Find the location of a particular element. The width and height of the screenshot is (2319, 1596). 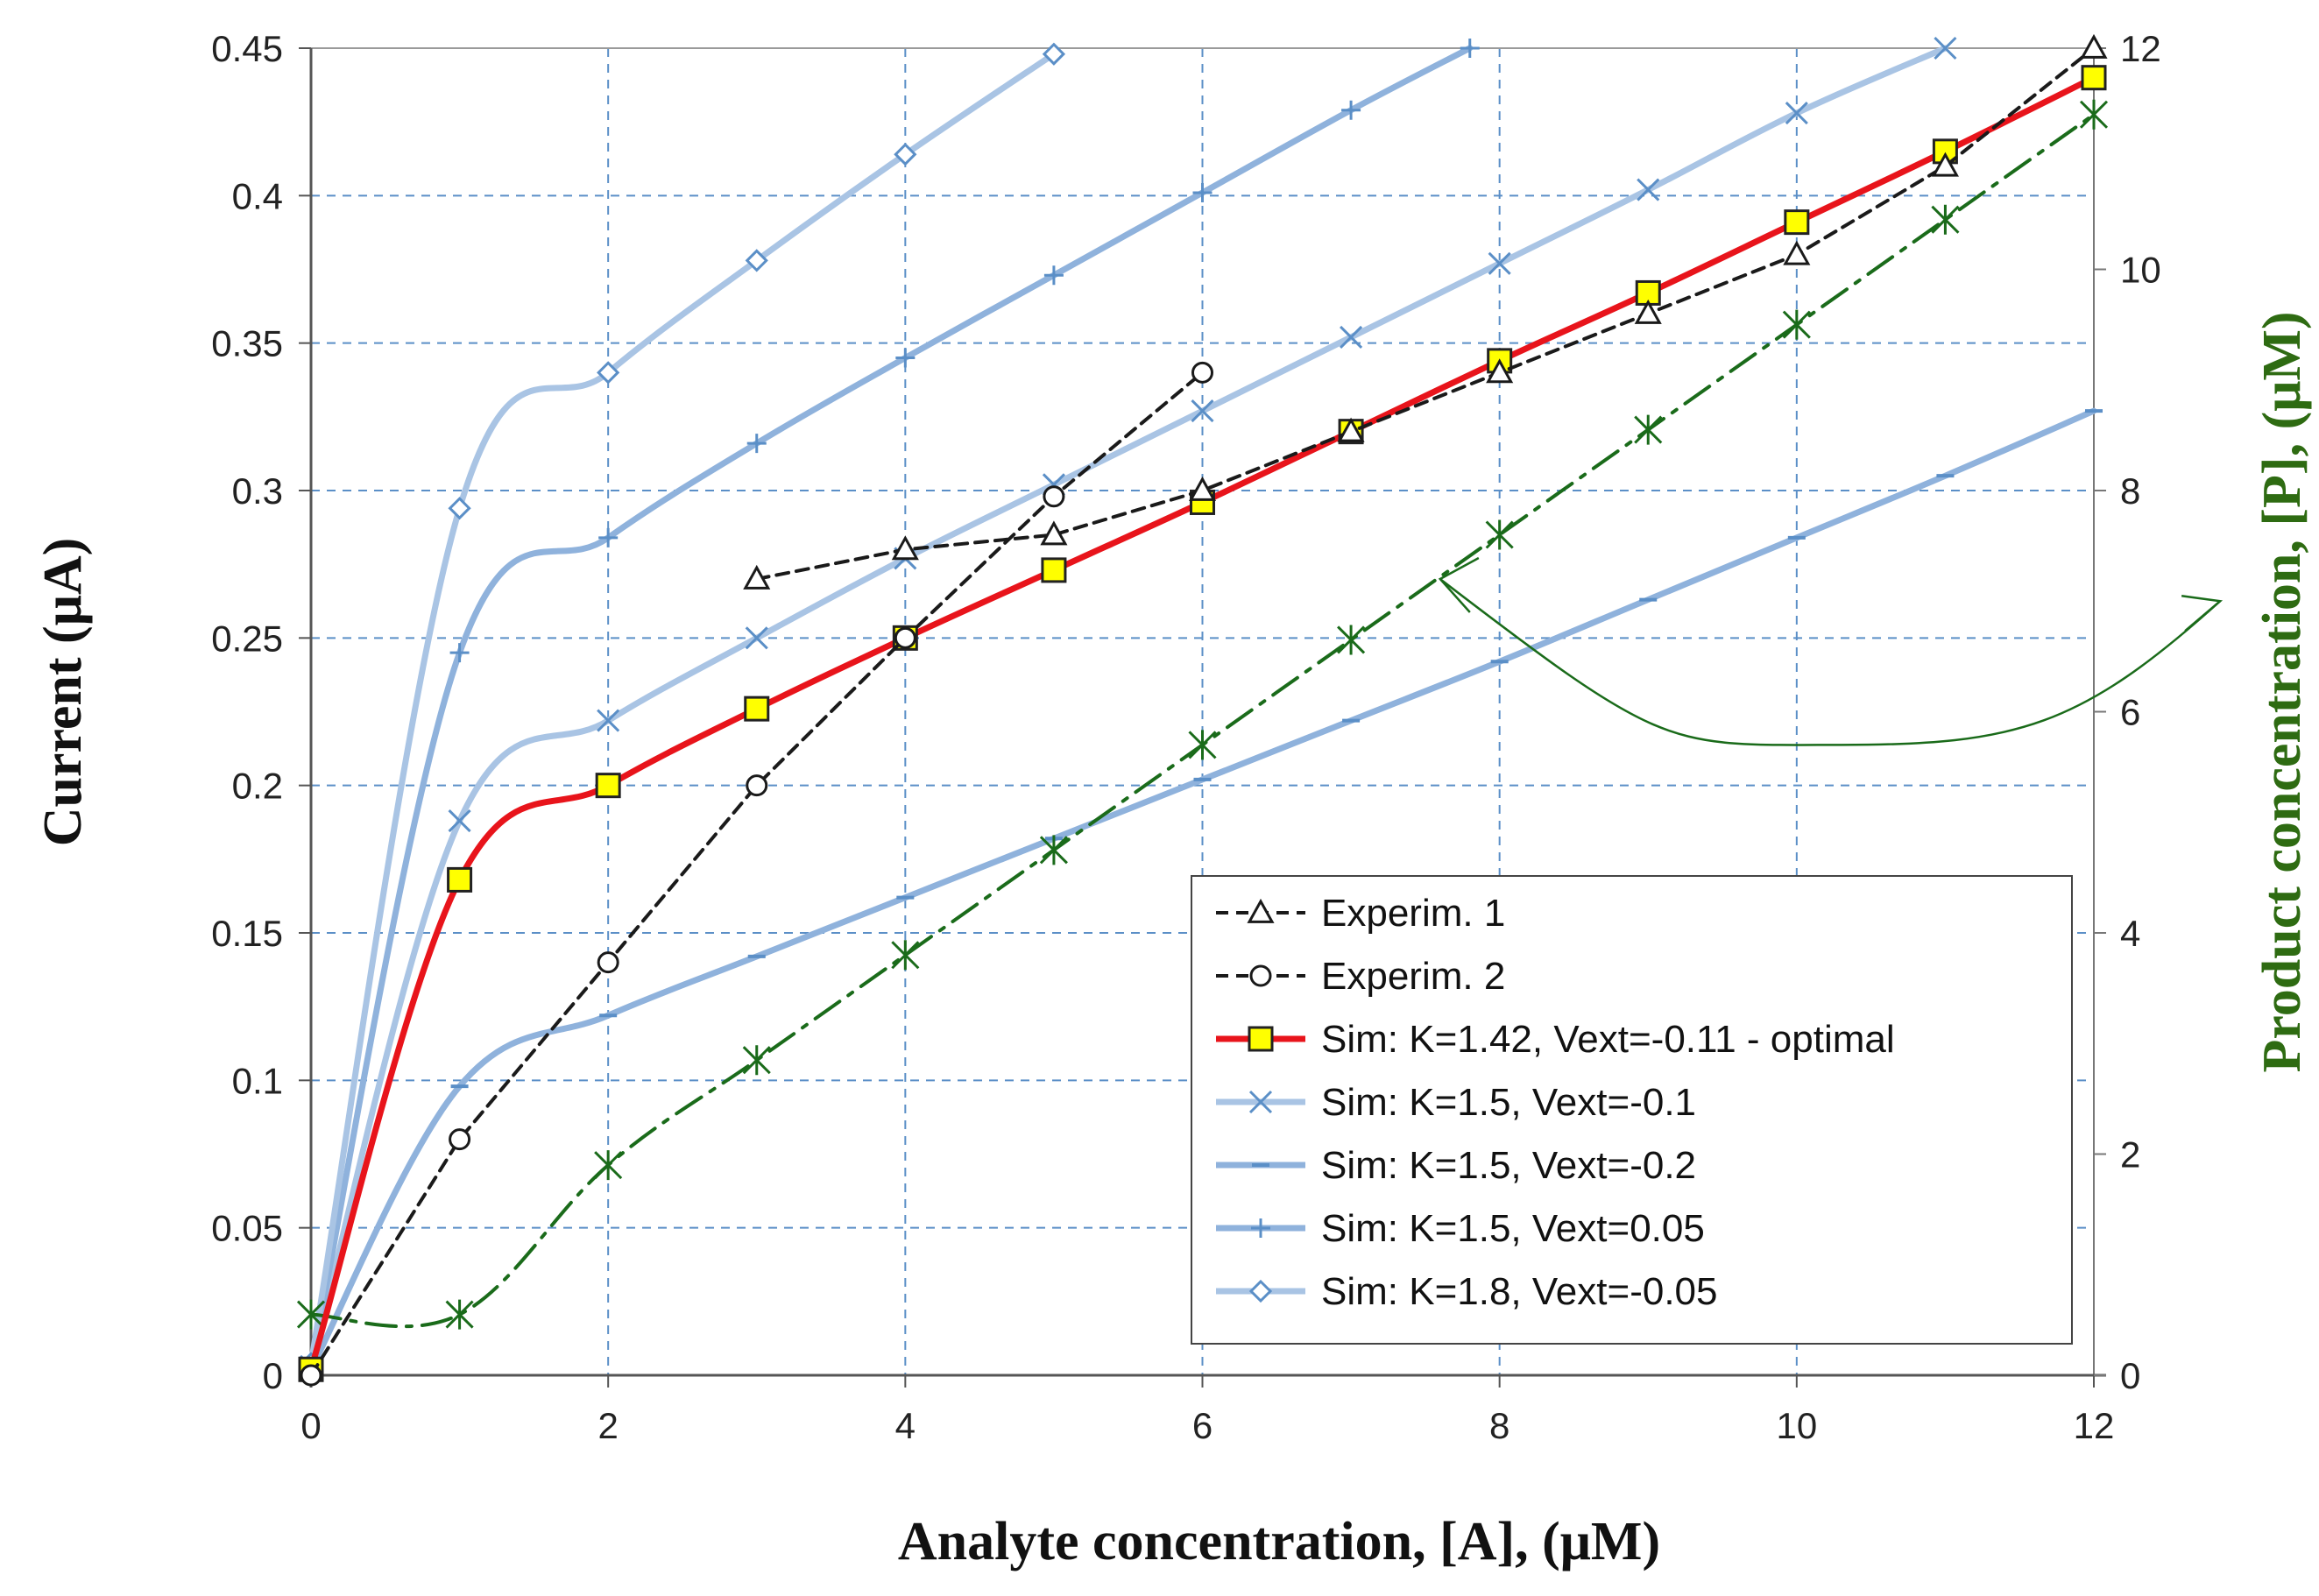

x-tick-label: 6 is located at coordinates (1202, 1425).